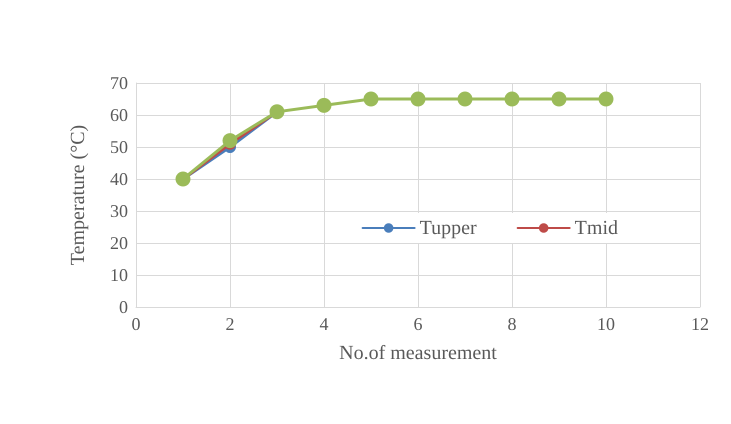  Describe the element at coordinates (119, 179) in the screenshot. I see `y-tick-label: 40` at that location.